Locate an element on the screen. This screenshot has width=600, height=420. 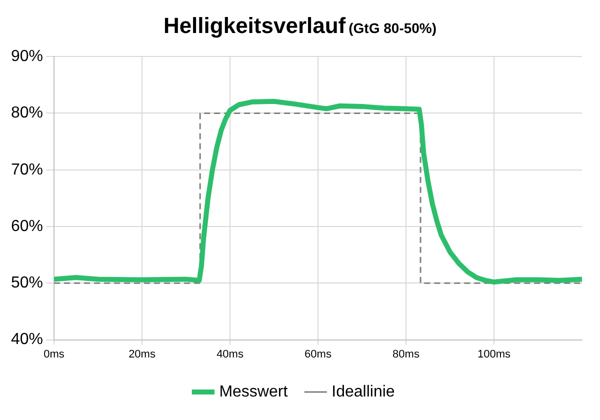
x-tick-label: 60ms is located at coordinates (318, 354).